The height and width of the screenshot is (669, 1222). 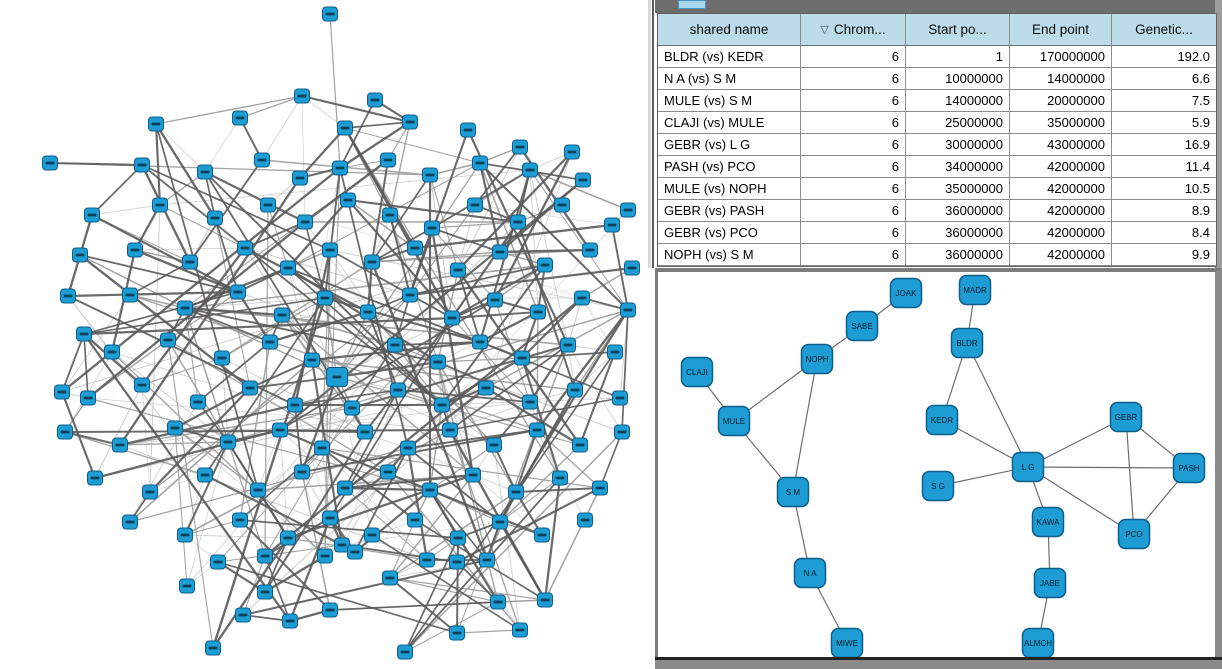 I want to click on table-row: MULE (vs) S M 6 14000000 20000000 7.5, so click(x=937, y=101).